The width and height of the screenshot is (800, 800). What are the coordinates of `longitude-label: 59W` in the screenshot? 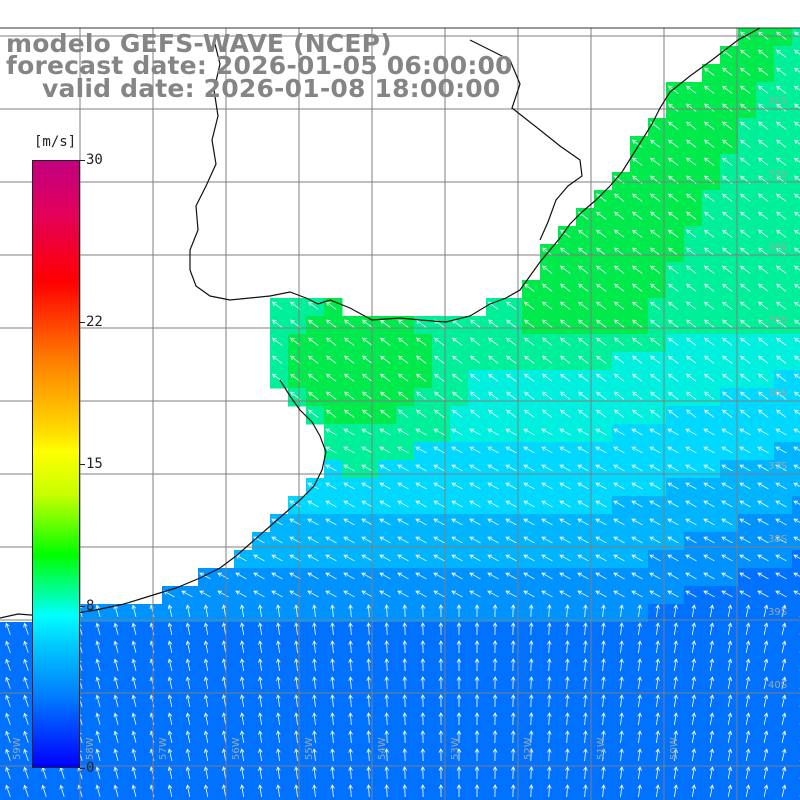 It's located at (17, 748).